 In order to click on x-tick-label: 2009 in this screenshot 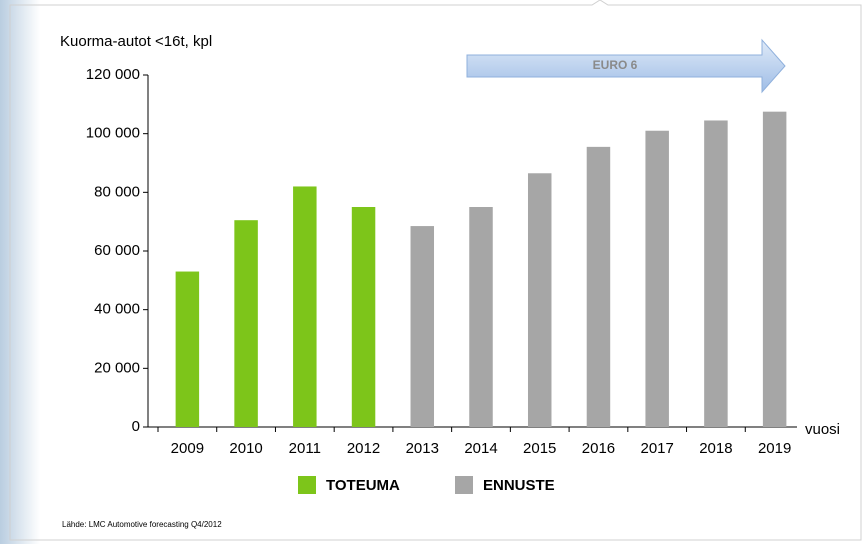, I will do `click(187, 448)`.